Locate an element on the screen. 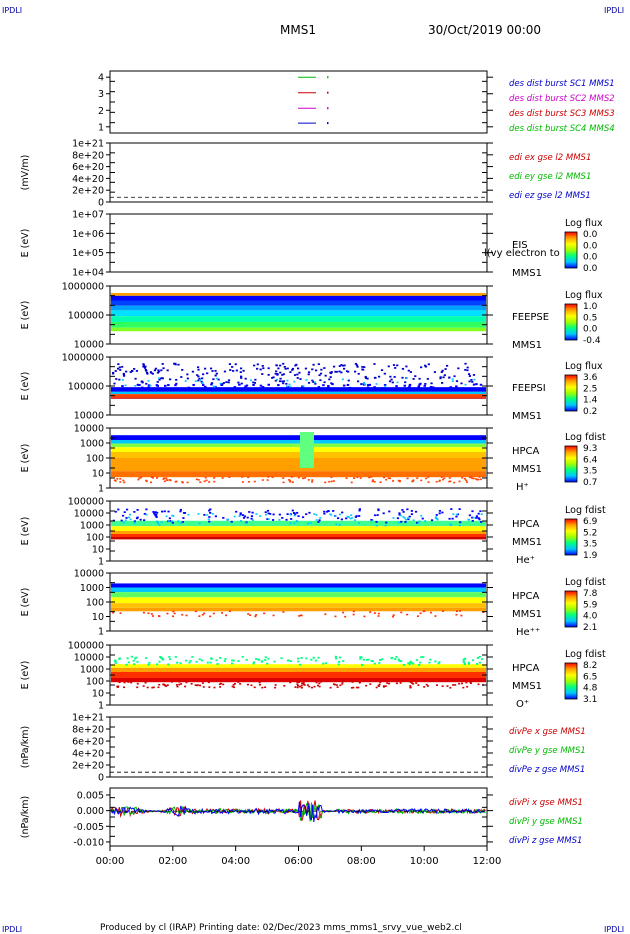  y-axis-label: (nPa/km) is located at coordinates (25, 747).